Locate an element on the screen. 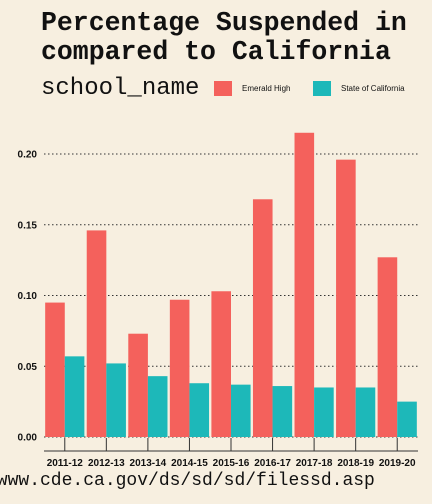  chart-title-line-2: compared to California is located at coordinates (216, 52).